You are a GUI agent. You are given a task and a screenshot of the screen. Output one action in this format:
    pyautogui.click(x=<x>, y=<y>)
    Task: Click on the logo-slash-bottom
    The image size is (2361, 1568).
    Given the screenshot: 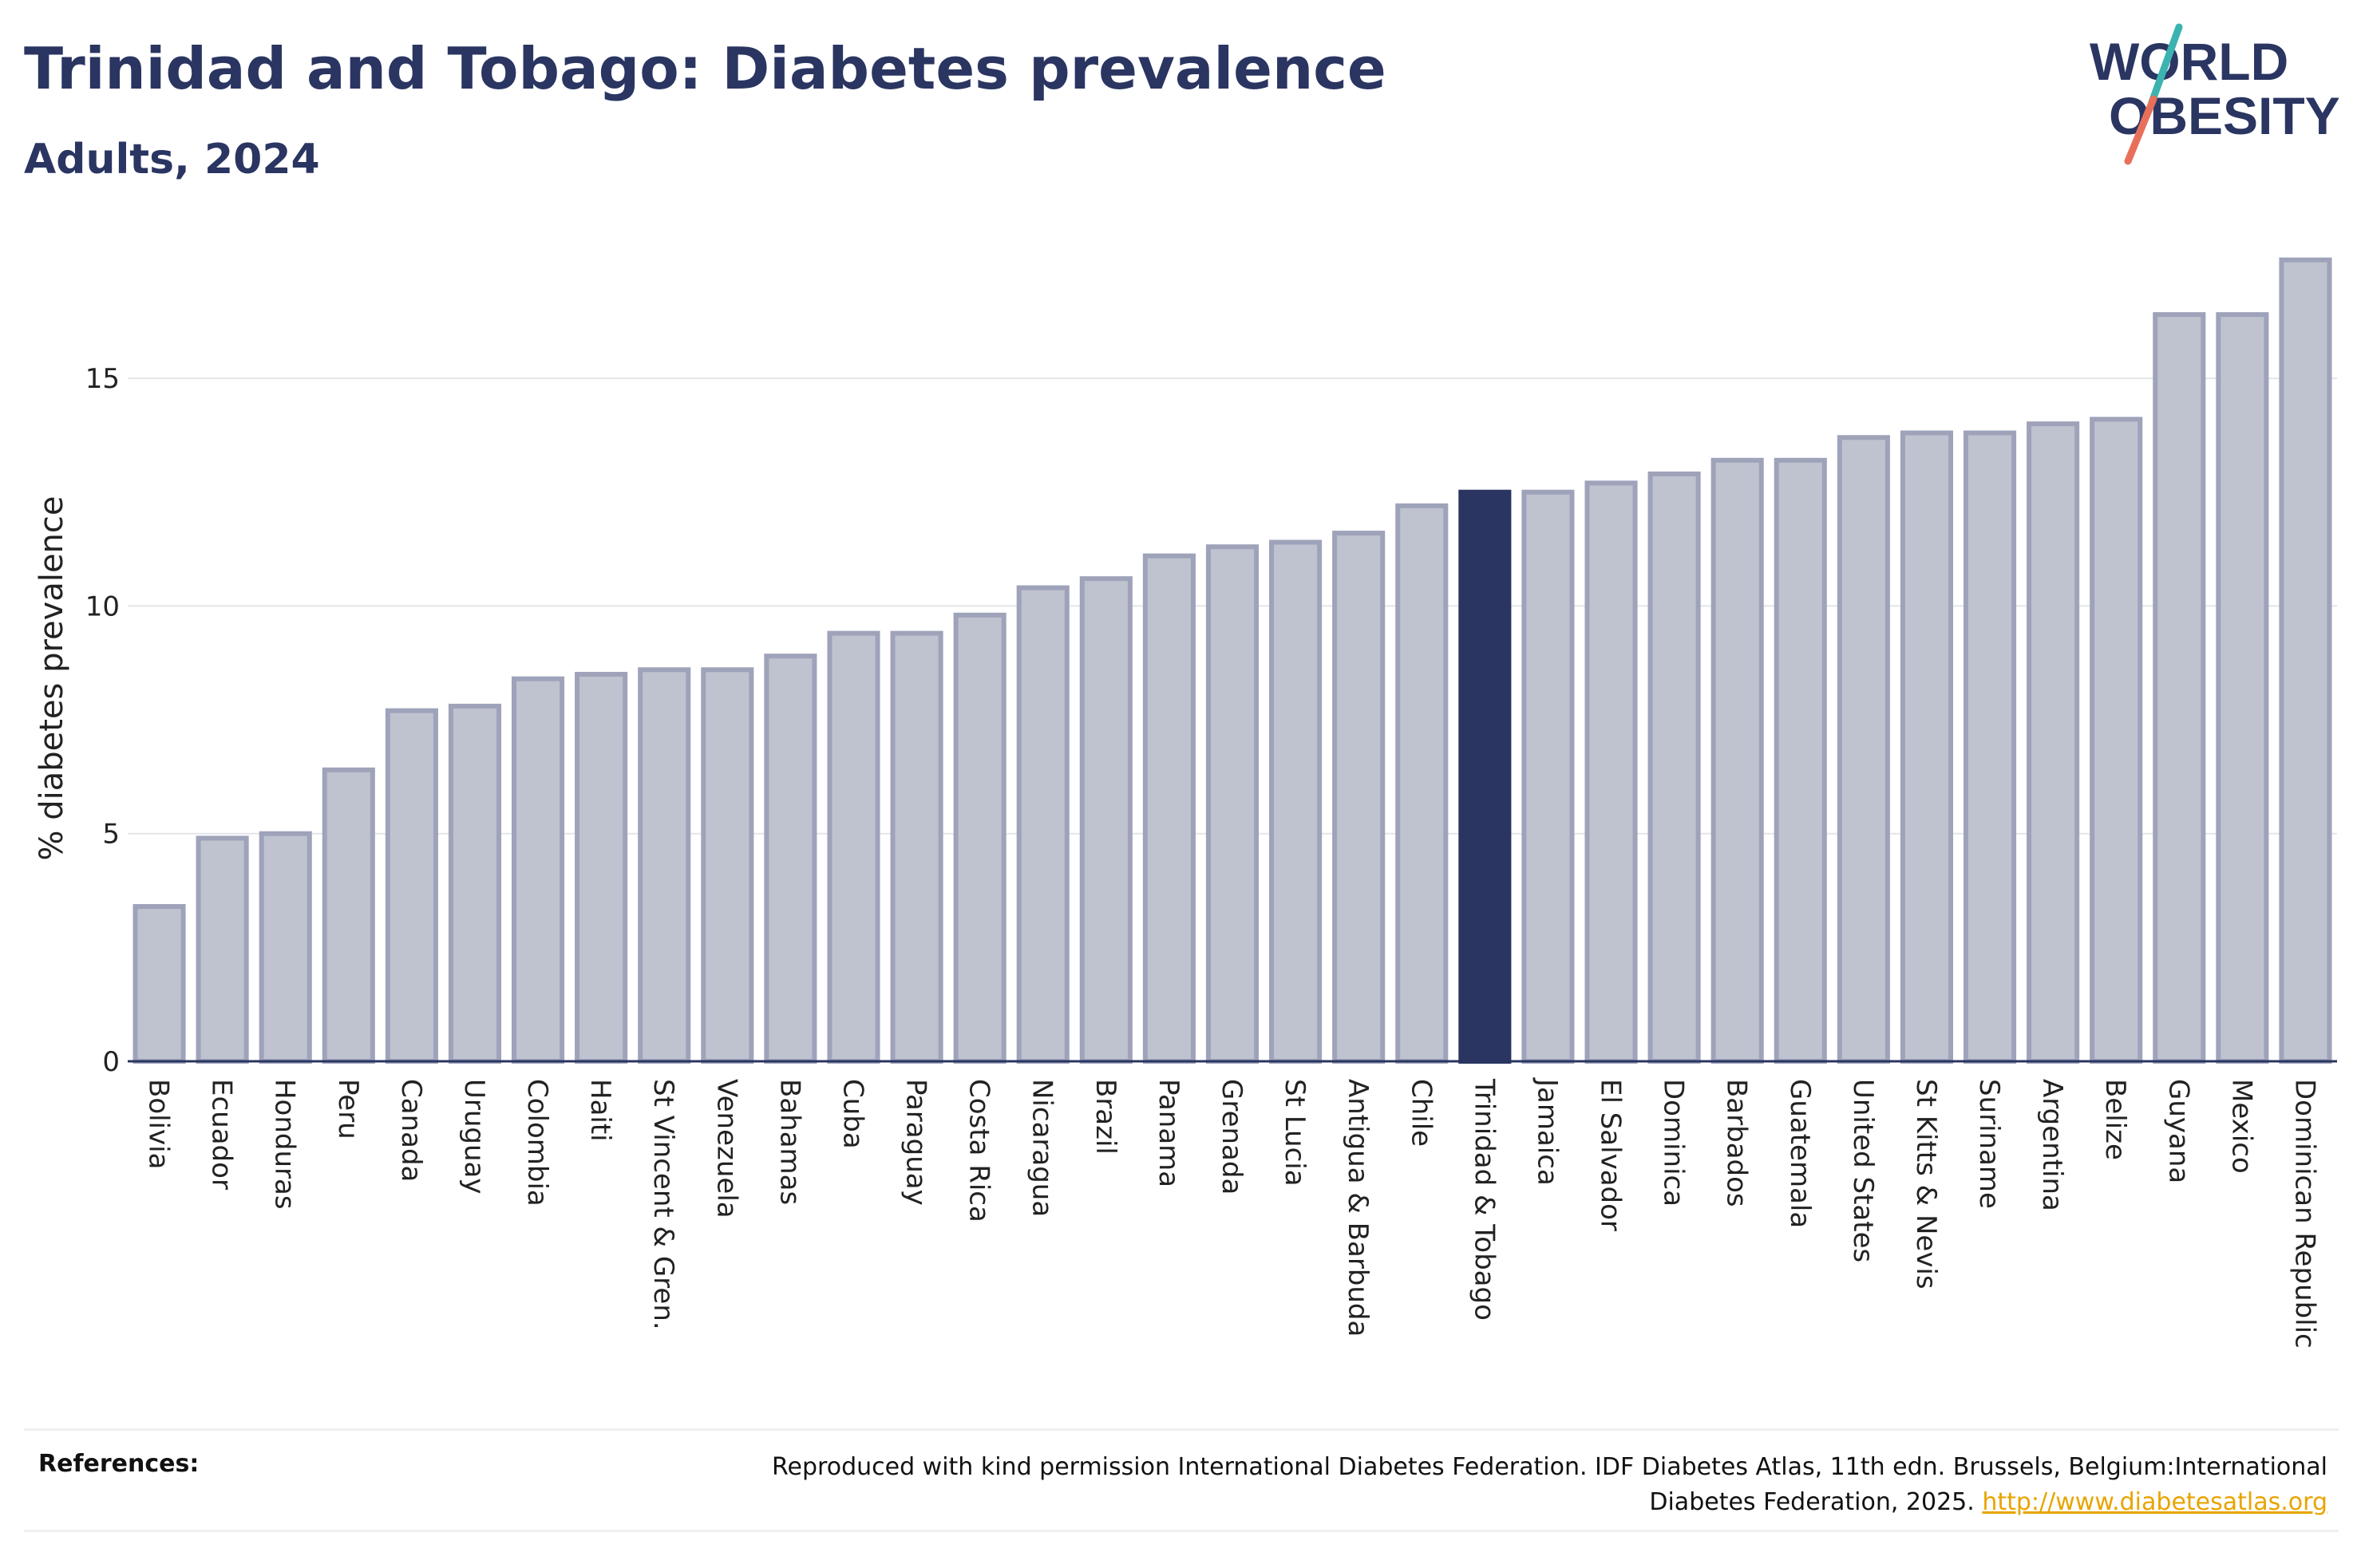 What is the action you would take?
    pyautogui.click(x=2140, y=130)
    